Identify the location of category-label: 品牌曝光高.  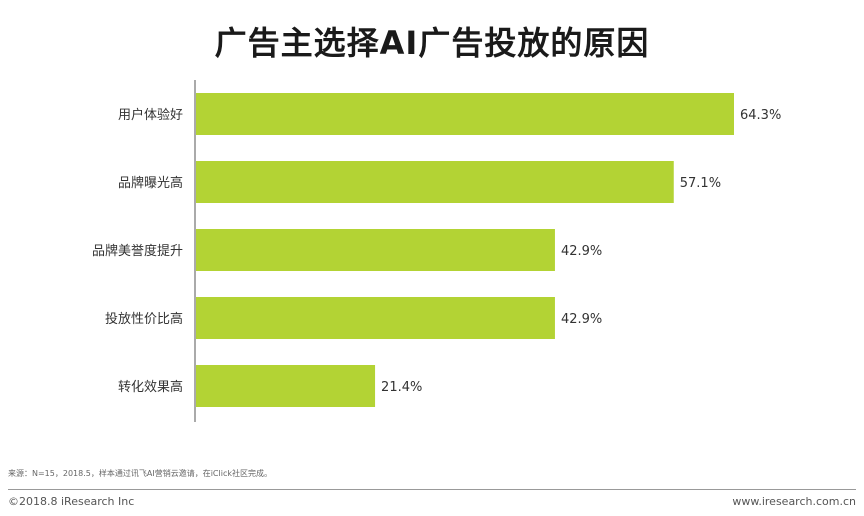
(150, 183).